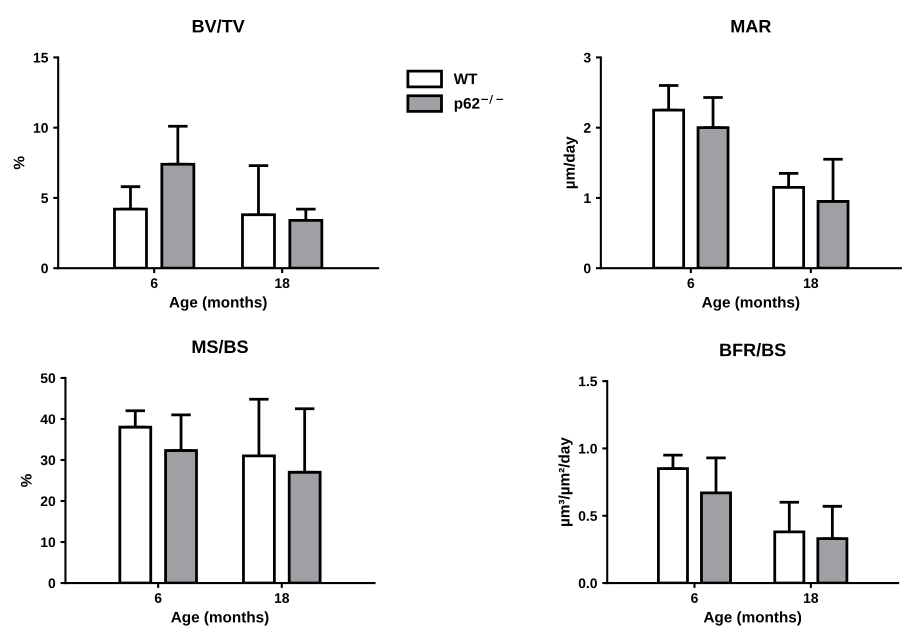  I want to click on legend-label: p62$^{−/−}$, so click(479, 103).